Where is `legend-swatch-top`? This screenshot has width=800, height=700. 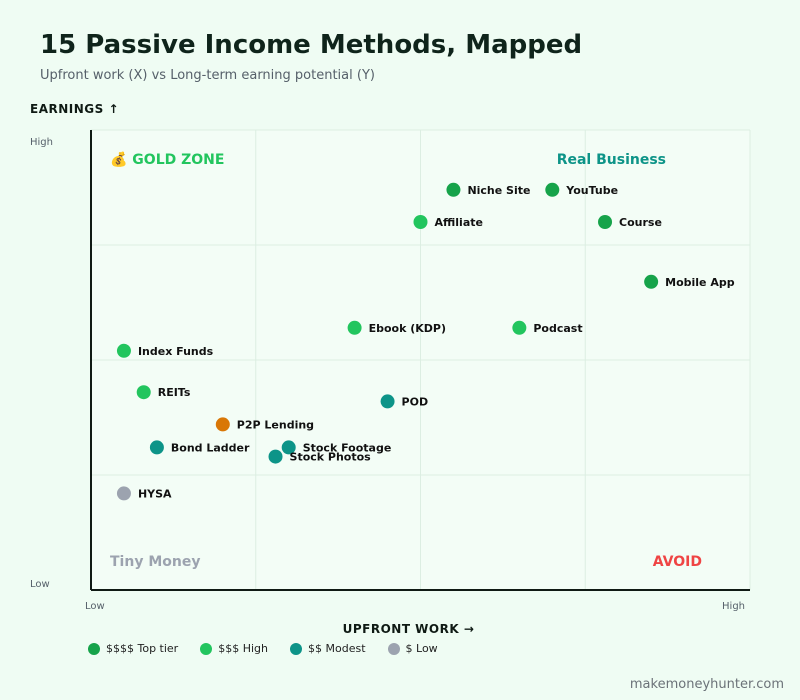
legend-swatch-top is located at coordinates (94, 648).